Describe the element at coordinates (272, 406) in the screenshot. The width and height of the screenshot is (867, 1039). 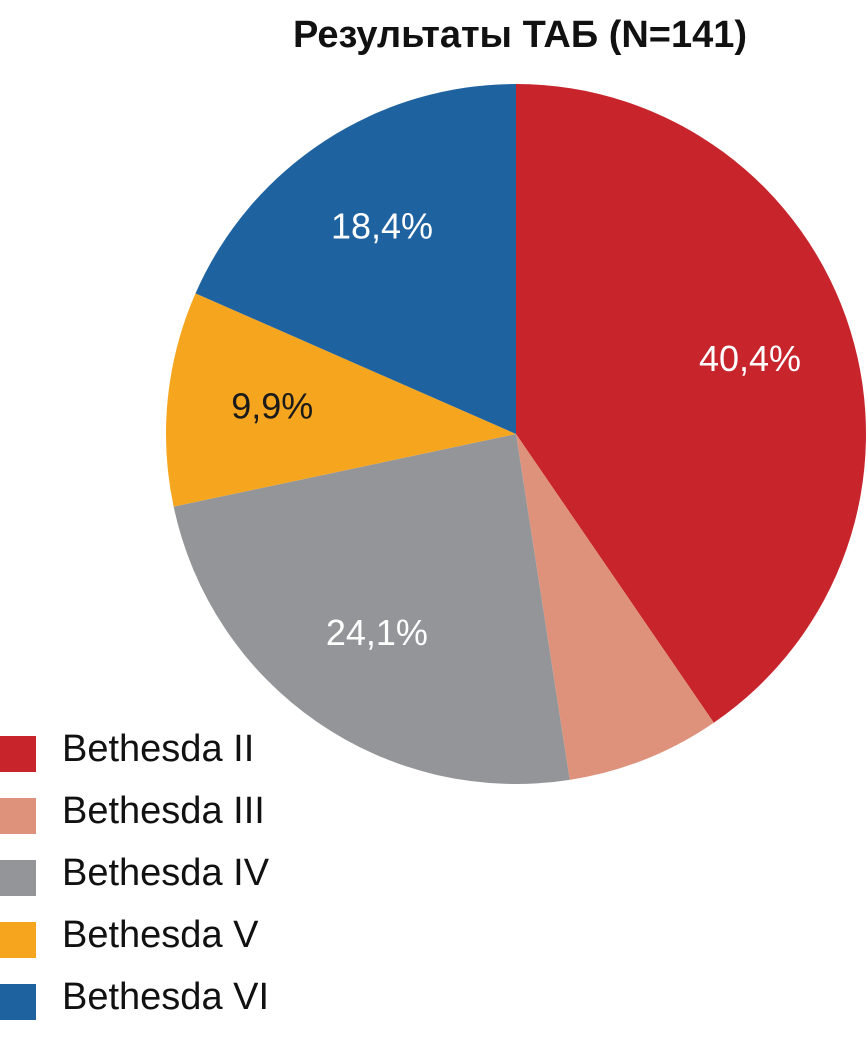
I see `slice-value-label: 9,9%` at that location.